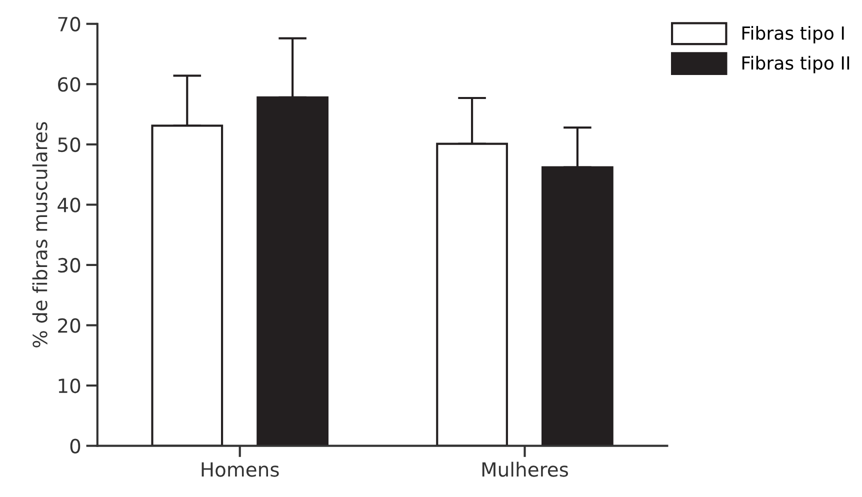 Image resolution: width=862 pixels, height=497 pixels. Describe the element at coordinates (69, 265) in the screenshot. I see `y-tick-label: 30` at that location.